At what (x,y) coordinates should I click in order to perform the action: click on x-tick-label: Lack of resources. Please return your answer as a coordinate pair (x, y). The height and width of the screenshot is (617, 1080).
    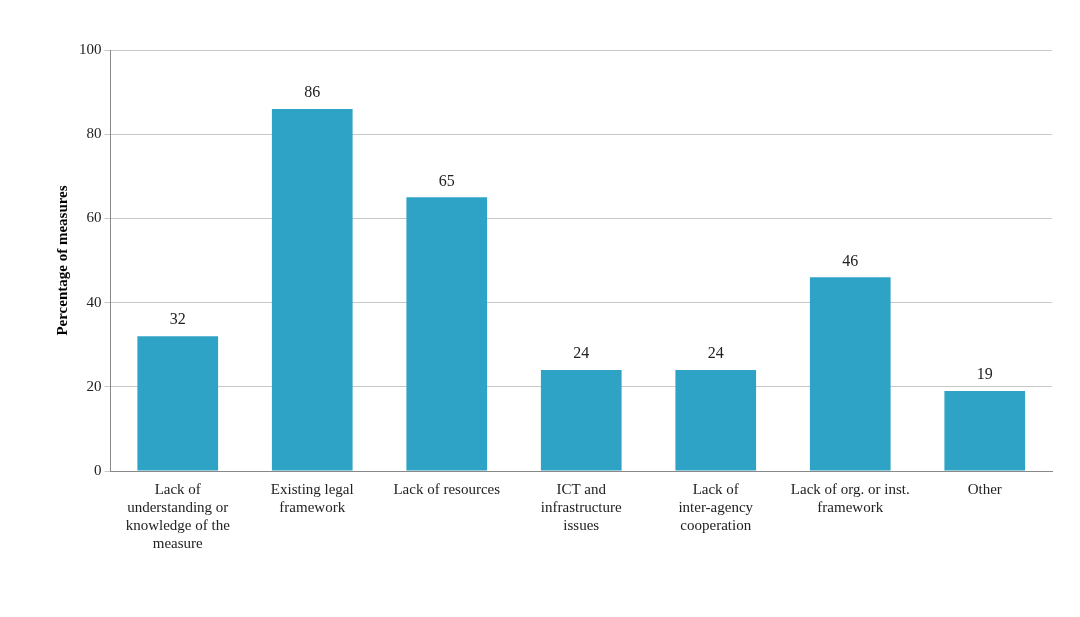
    Looking at the image, I should click on (447, 488).